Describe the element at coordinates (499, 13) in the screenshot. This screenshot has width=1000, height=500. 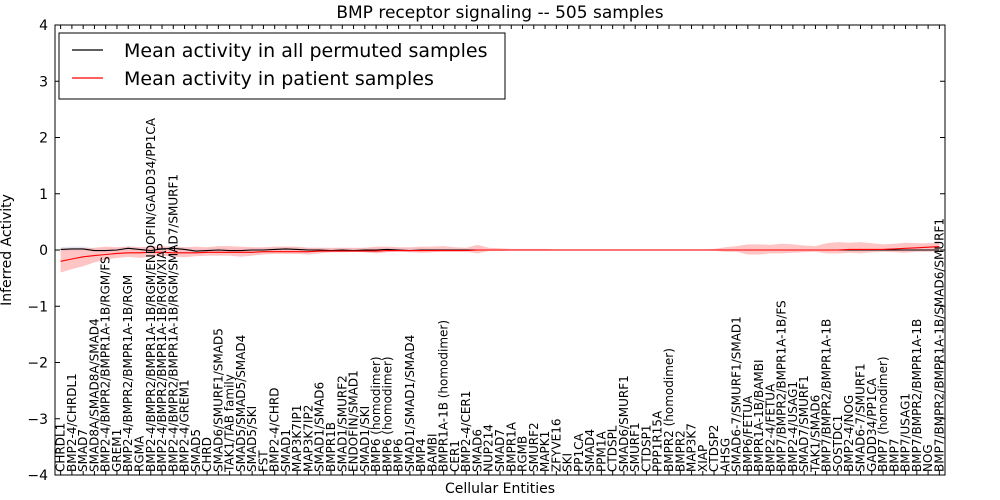
I see `chart-title: BMP receptor signaling -- 505 samples` at that location.